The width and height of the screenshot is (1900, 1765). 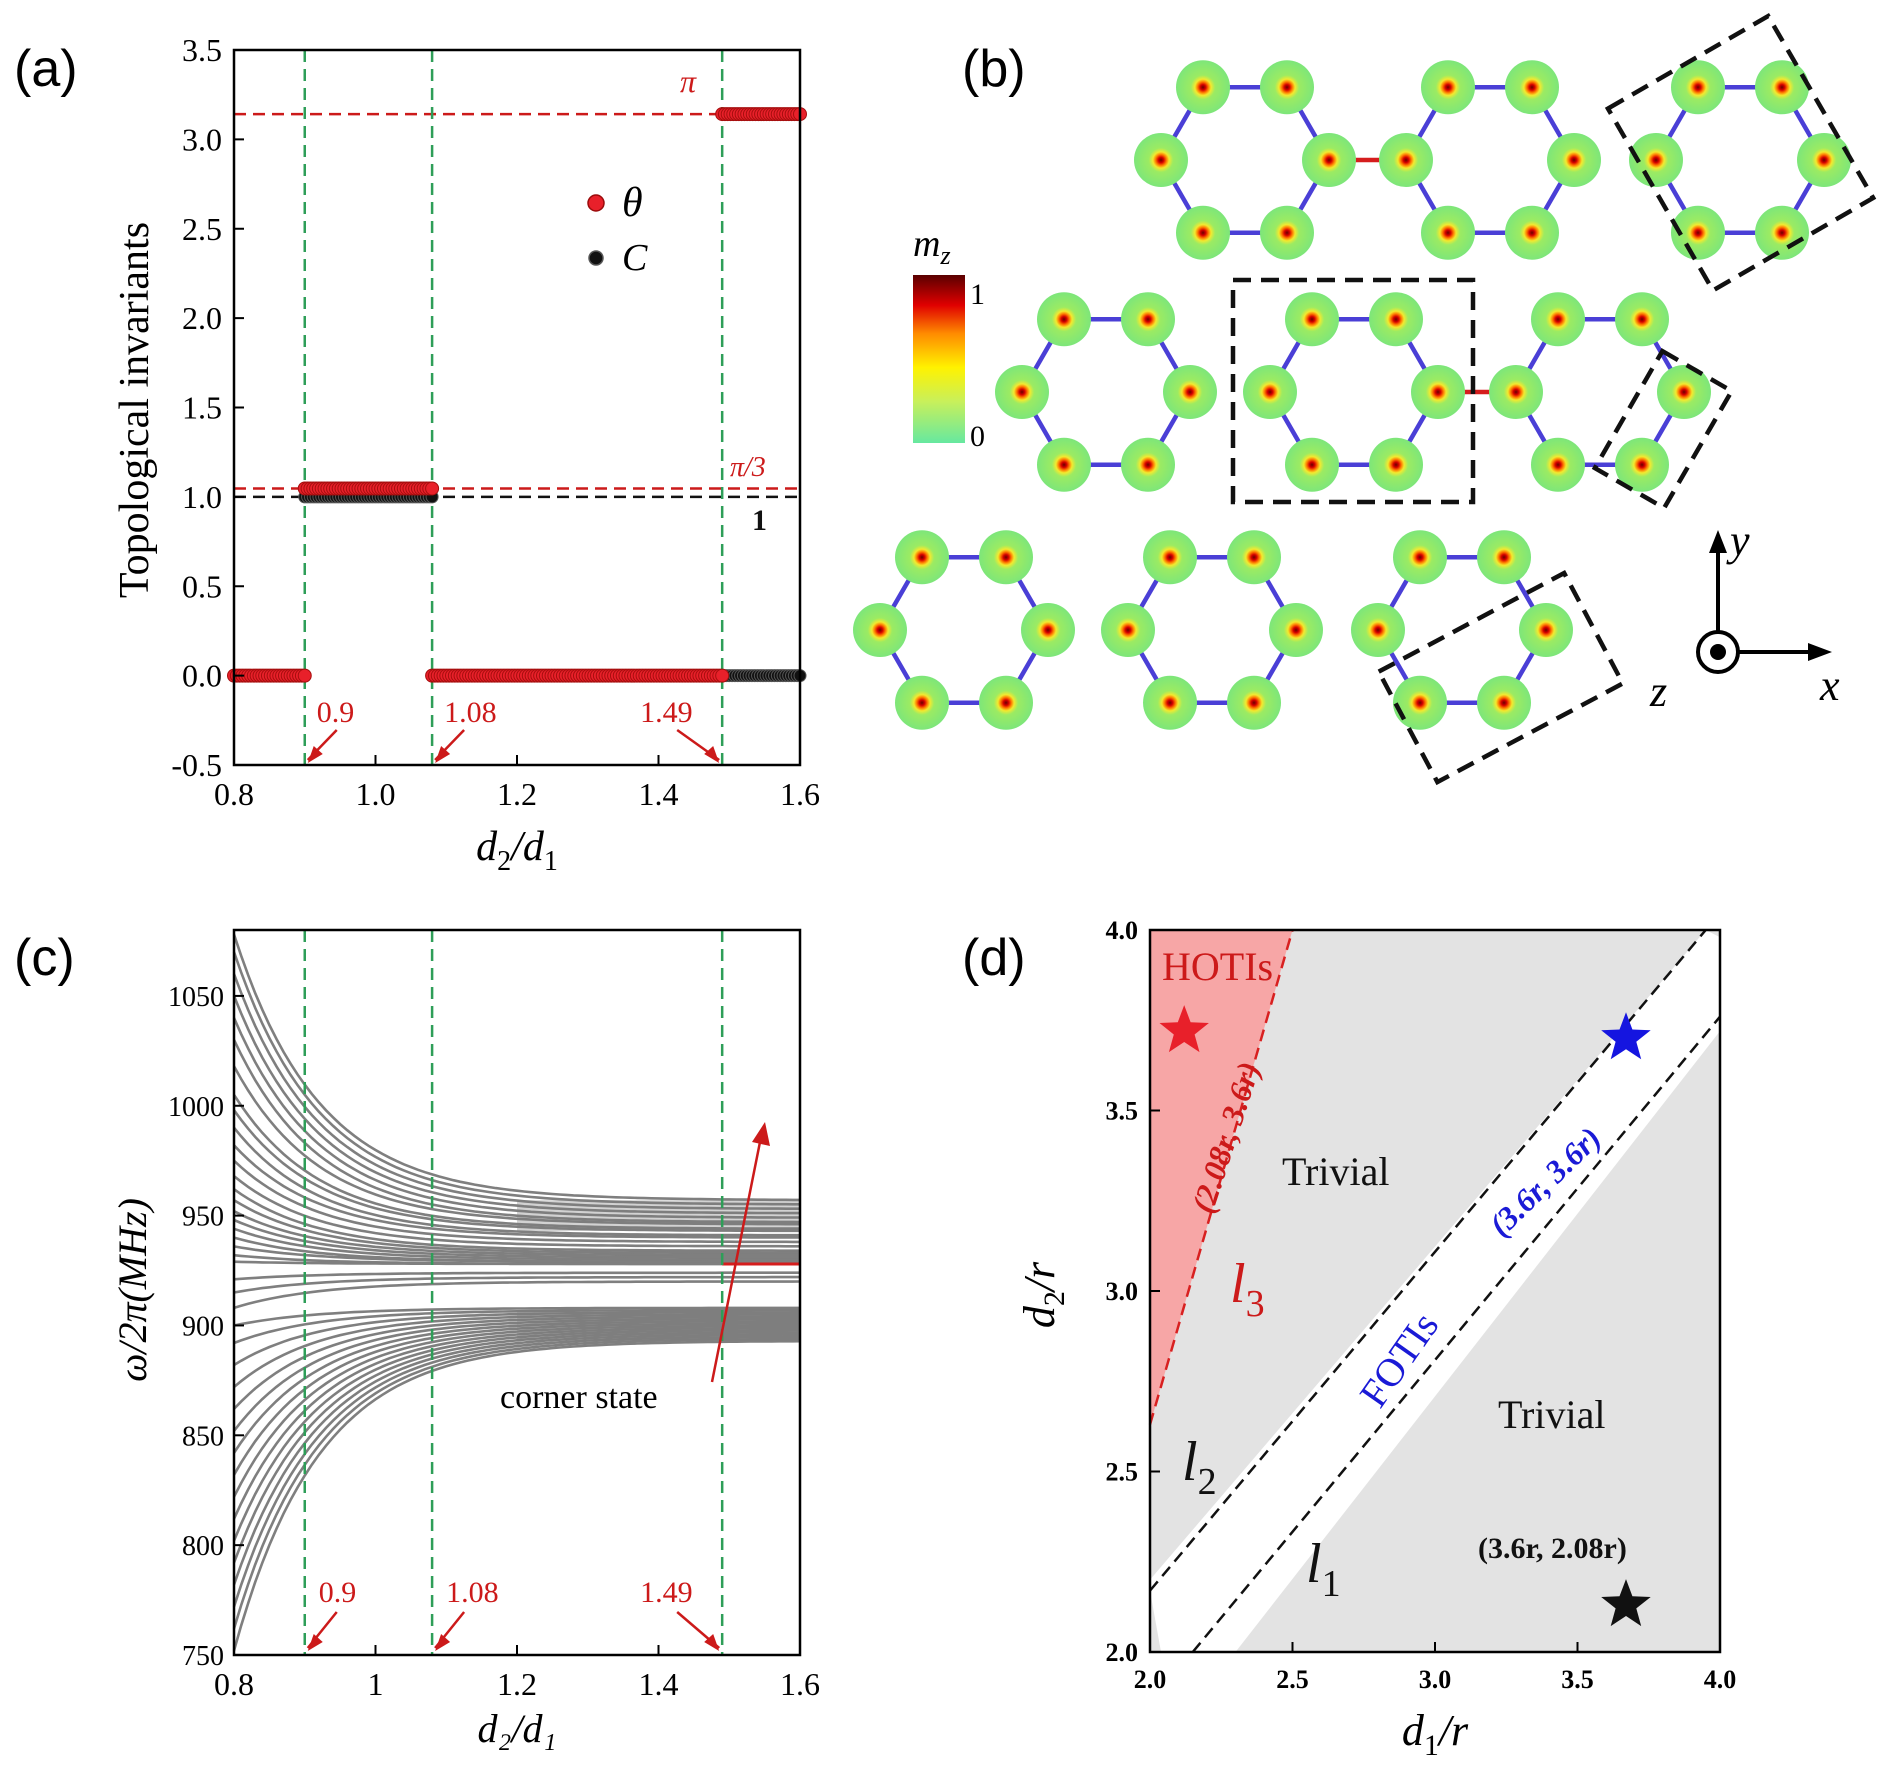 I want to click on chart-d-ylabel: d2/r, so click(x=1043, y=1294).